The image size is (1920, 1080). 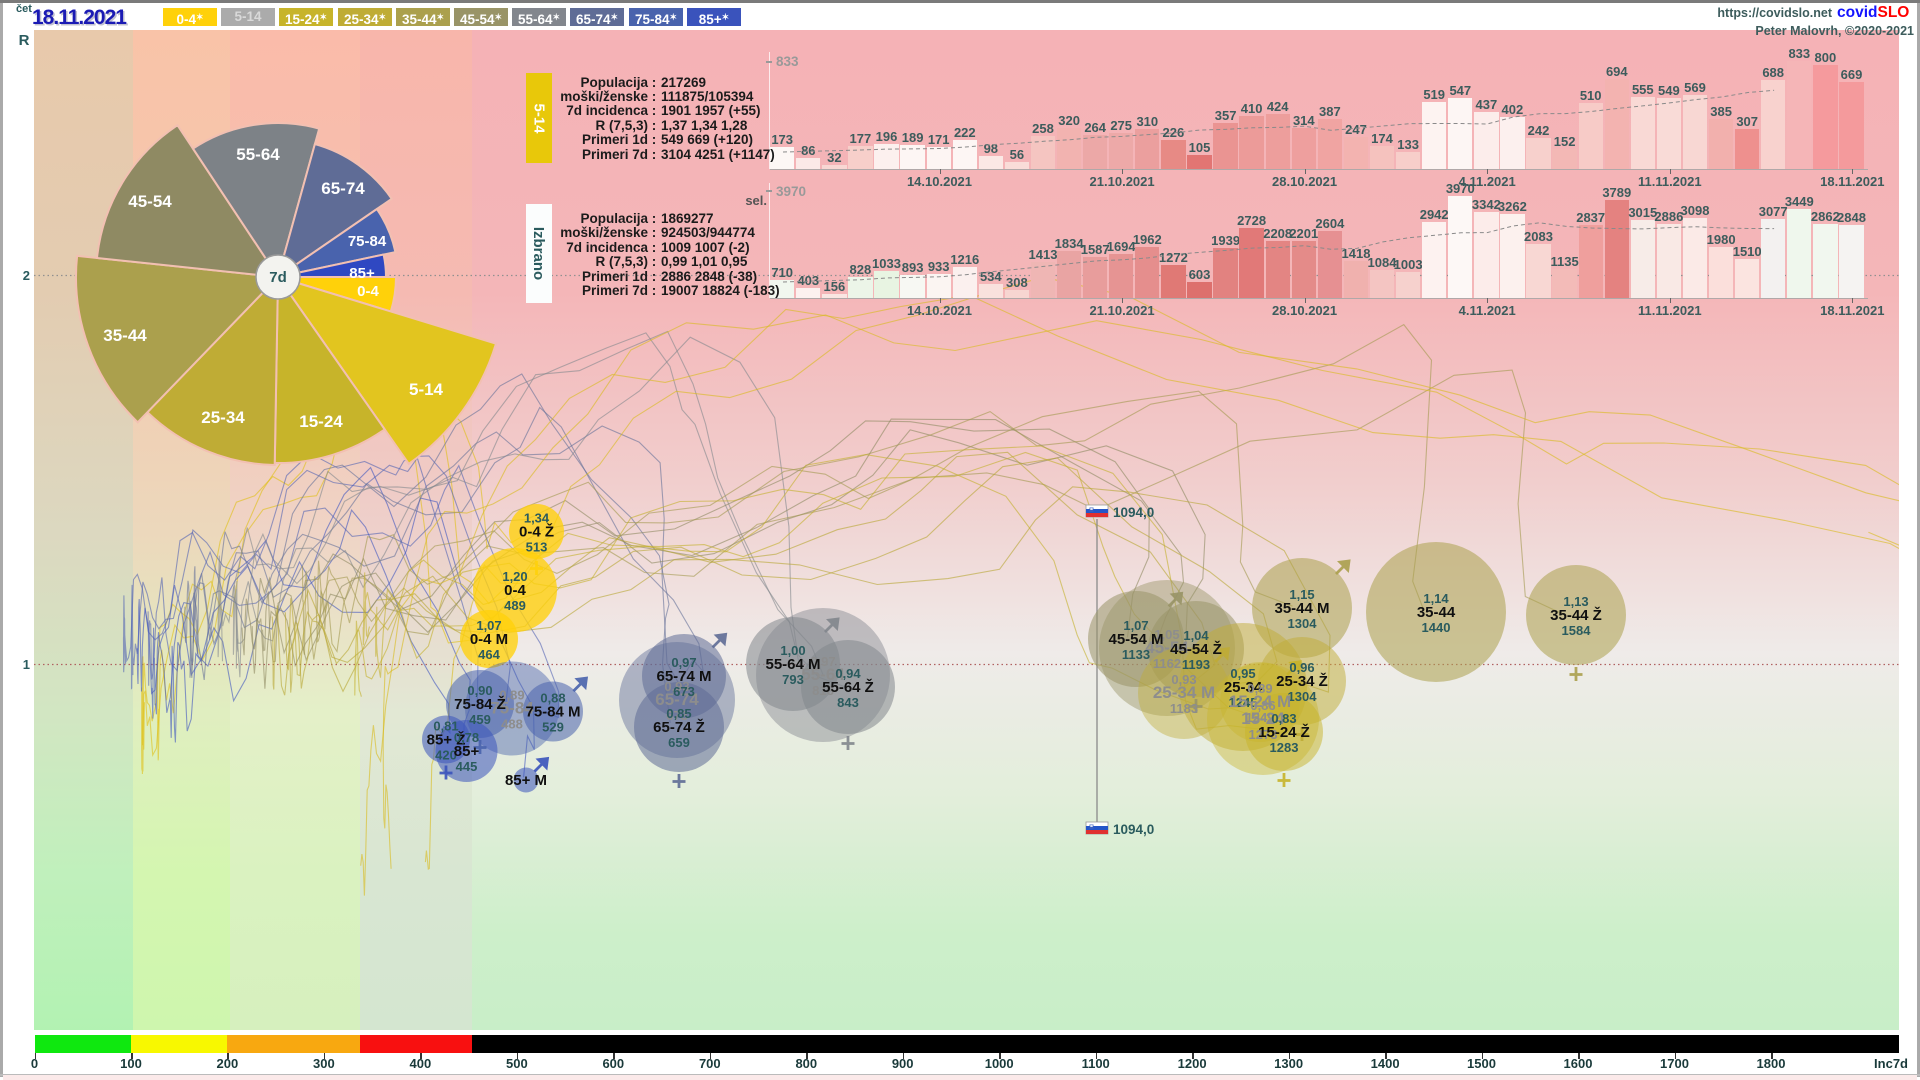 What do you see at coordinates (1576, 615) in the screenshot?
I see `svg-text: 35-44 Ž` at bounding box center [1576, 615].